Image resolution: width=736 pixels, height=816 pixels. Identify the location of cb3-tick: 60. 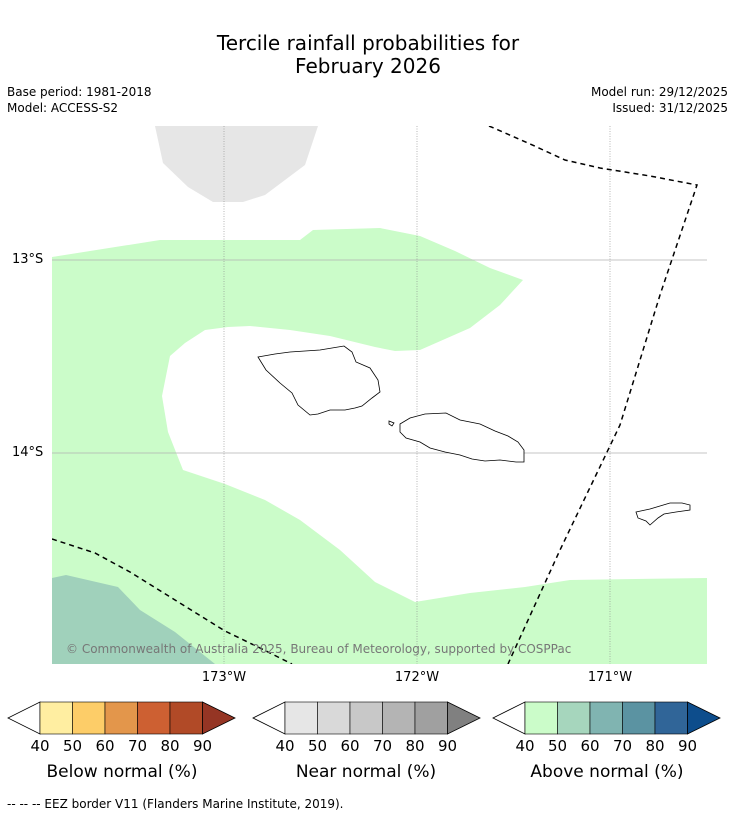
(590, 746).